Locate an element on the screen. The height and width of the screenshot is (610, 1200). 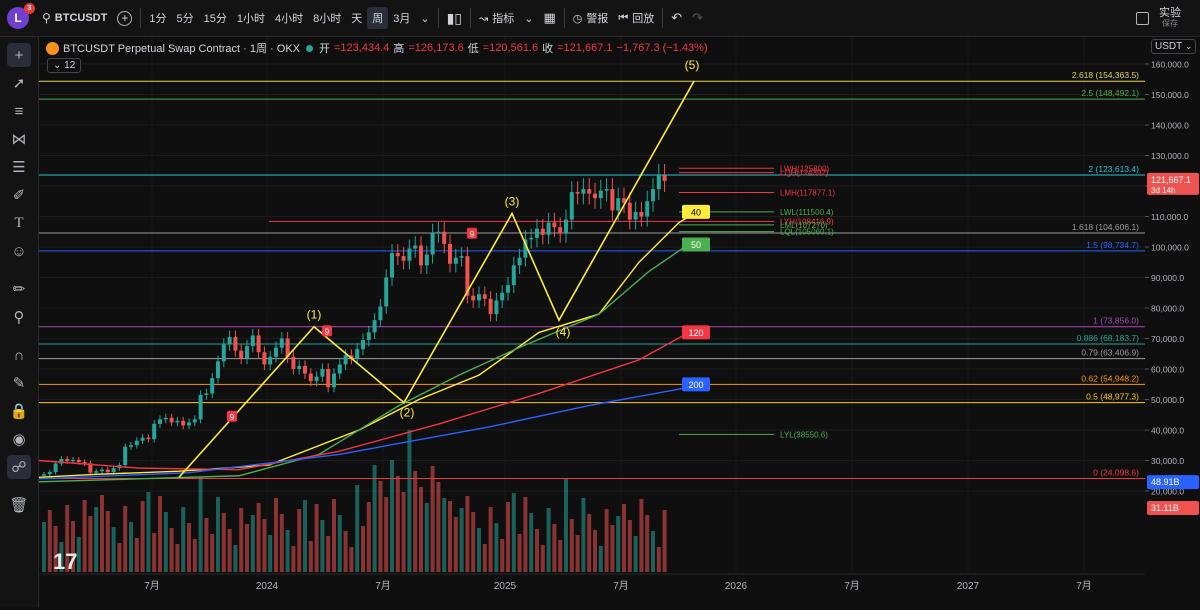
ruler-tool: ✏ is located at coordinates (19, 289).